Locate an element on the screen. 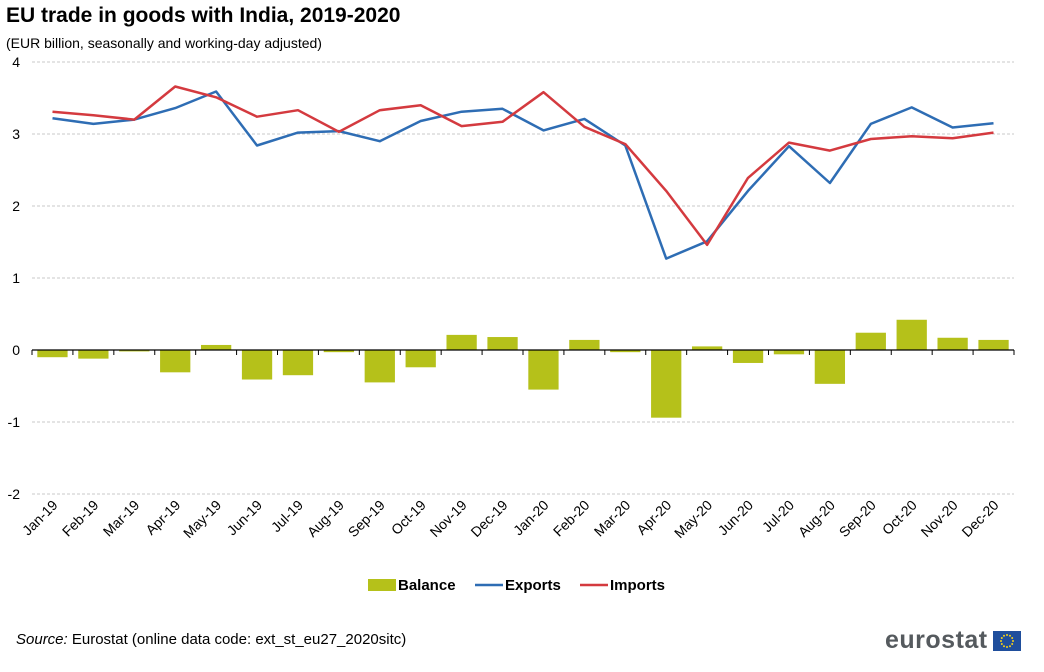 The width and height of the screenshot is (1044, 672). legend-label-balance: Balance is located at coordinates (427, 585).